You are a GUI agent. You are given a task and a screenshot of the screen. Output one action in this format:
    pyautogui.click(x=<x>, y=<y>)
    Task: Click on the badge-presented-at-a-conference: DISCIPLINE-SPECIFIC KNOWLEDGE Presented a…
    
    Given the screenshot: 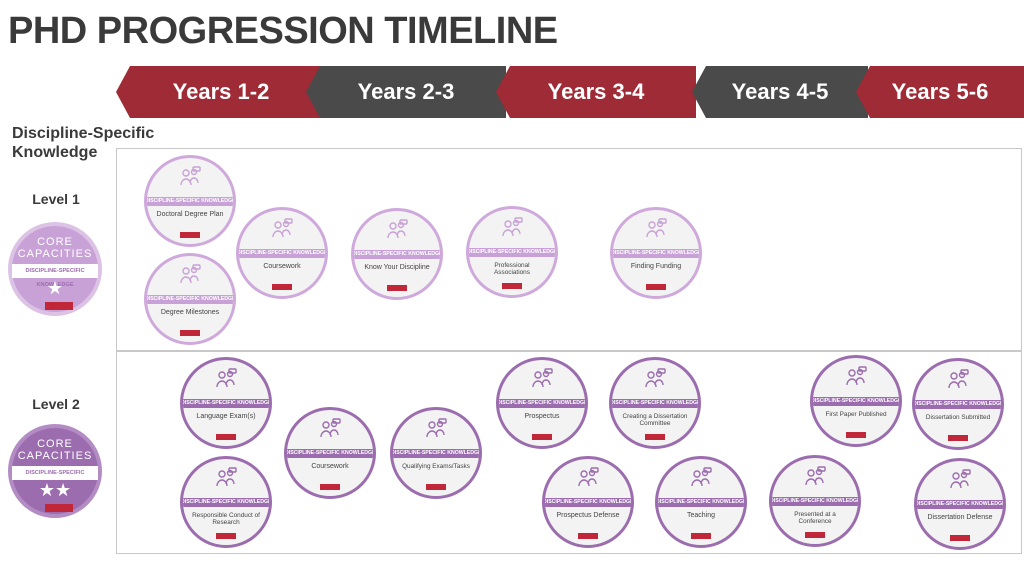 What is the action you would take?
    pyautogui.click(x=815, y=501)
    